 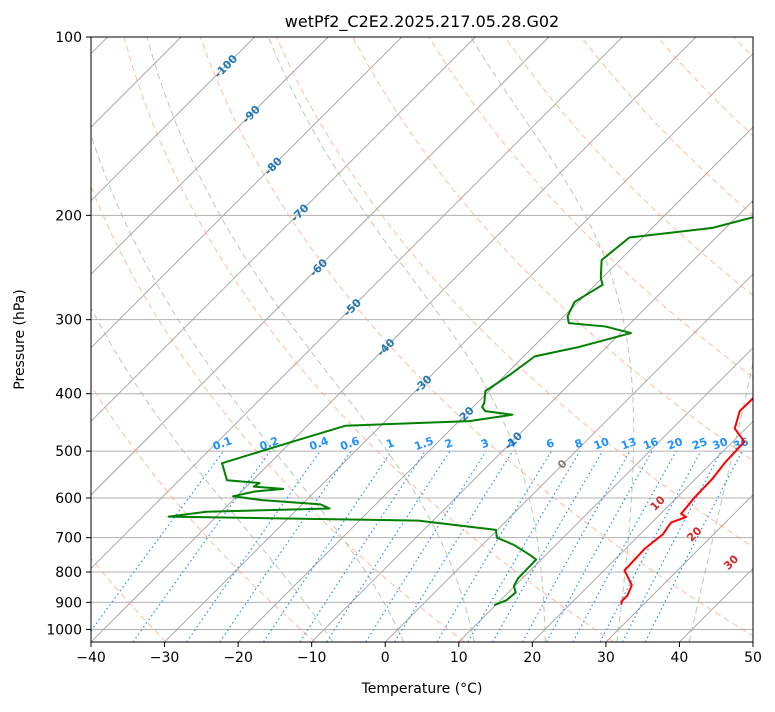 What do you see at coordinates (650, 444) in the screenshot?
I see `mixing-ratio-label: 16` at bounding box center [650, 444].